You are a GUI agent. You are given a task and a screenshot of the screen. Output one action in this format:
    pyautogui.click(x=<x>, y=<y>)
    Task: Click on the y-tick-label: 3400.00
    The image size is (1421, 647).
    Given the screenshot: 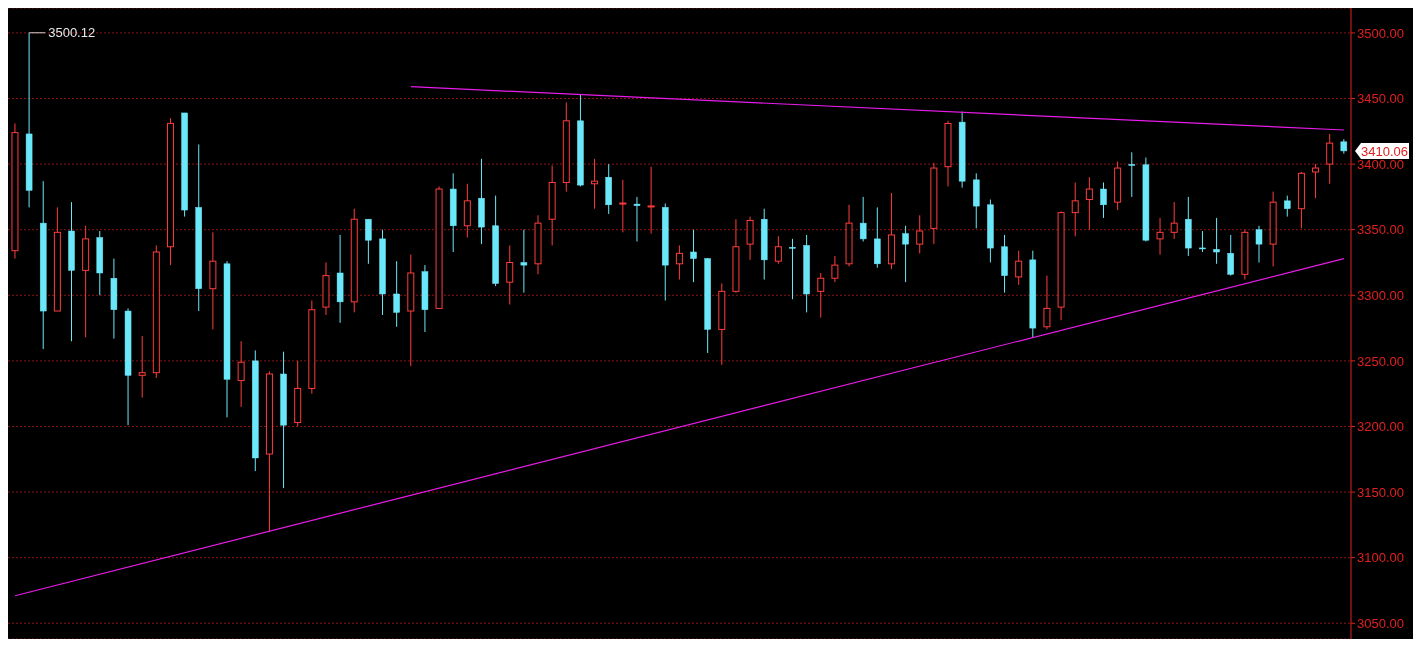 What is the action you would take?
    pyautogui.click(x=1380, y=164)
    